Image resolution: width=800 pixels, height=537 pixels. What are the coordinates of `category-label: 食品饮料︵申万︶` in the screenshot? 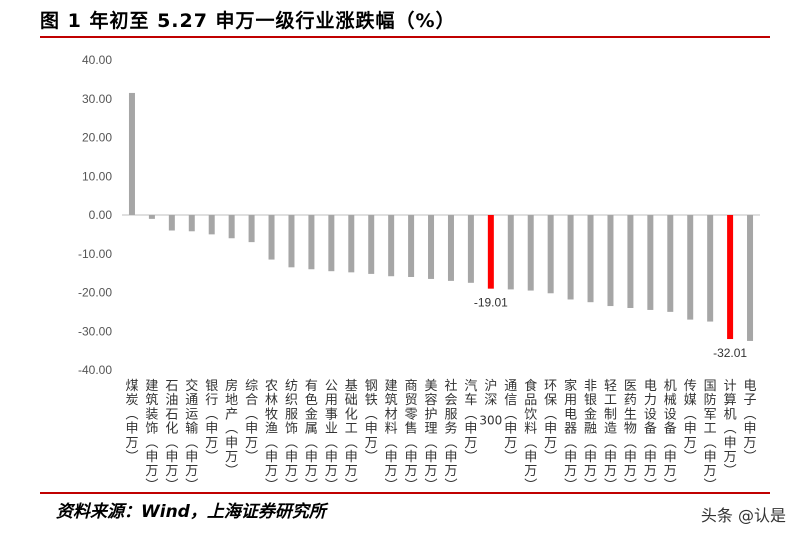 It's located at (530, 434).